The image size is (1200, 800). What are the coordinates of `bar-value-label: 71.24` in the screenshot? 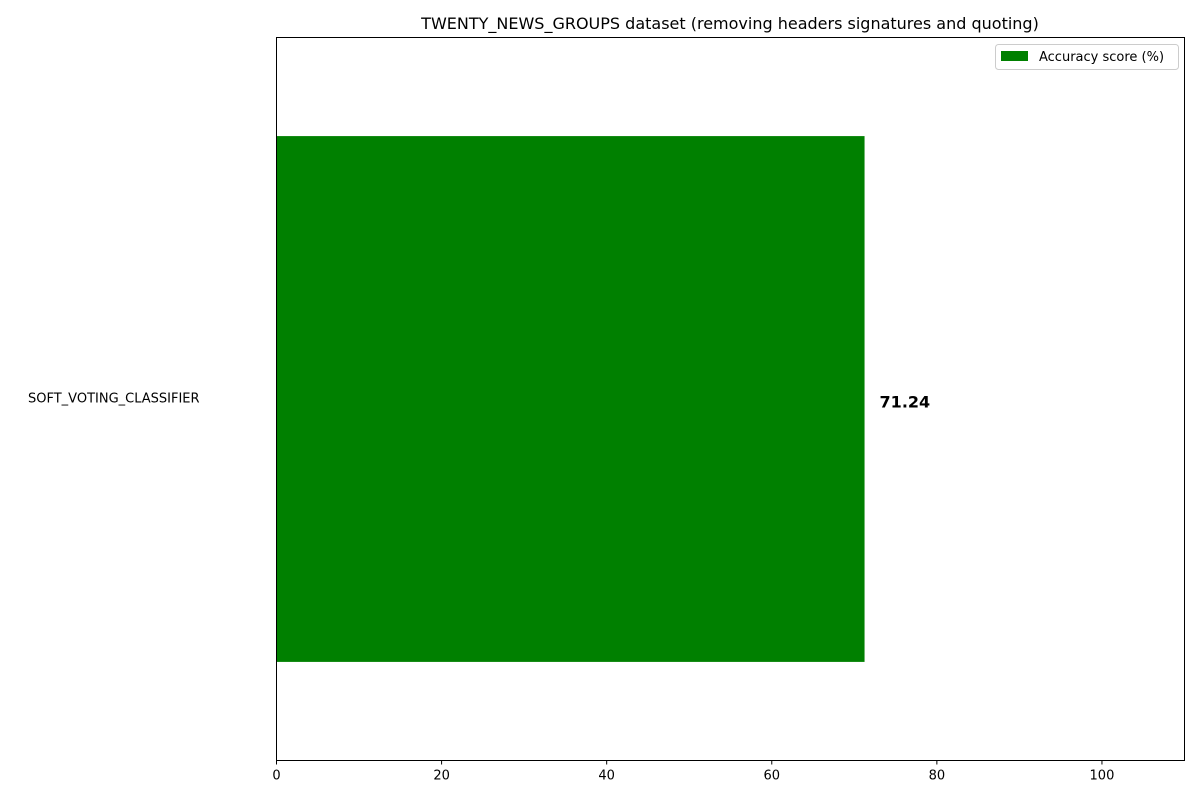 It's located at (905, 402).